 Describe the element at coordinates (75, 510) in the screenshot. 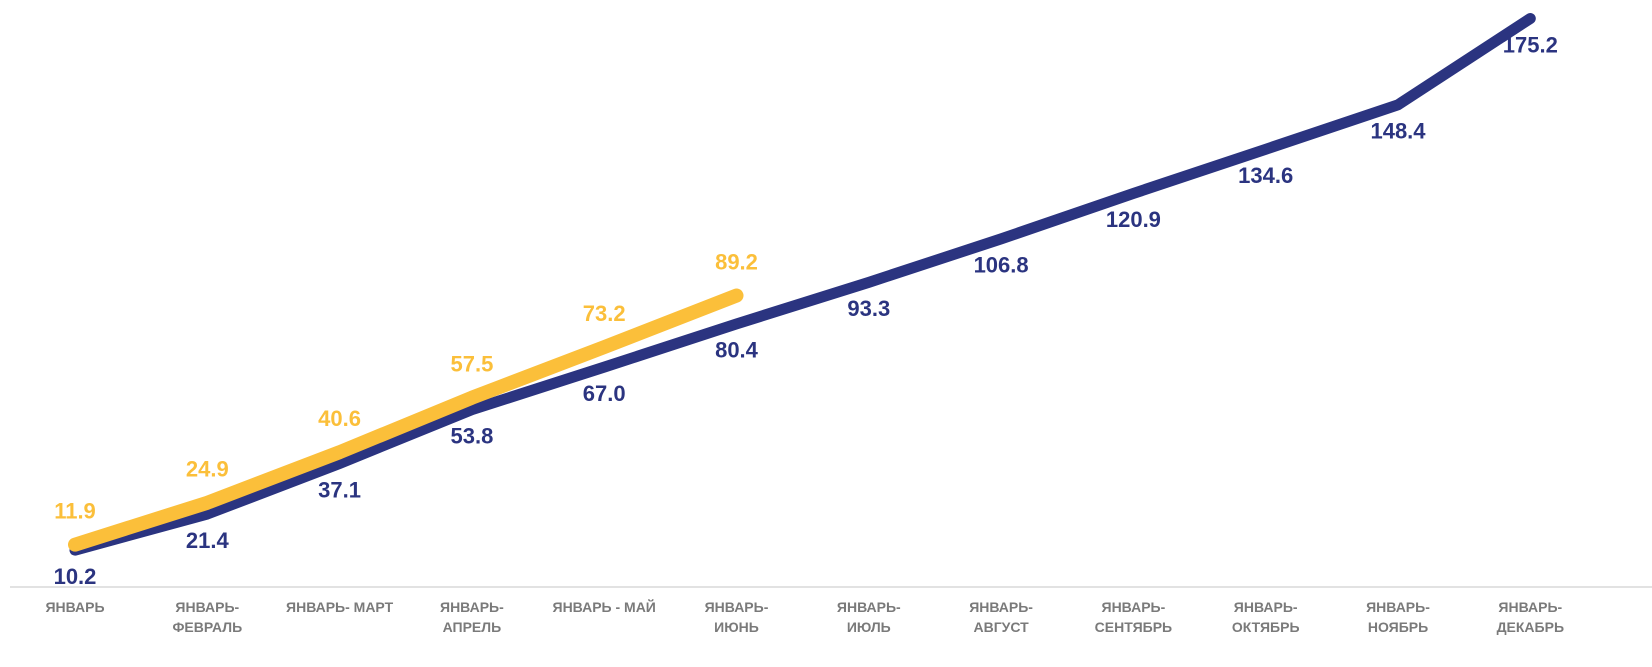

I see `data-label: 11.9` at that location.